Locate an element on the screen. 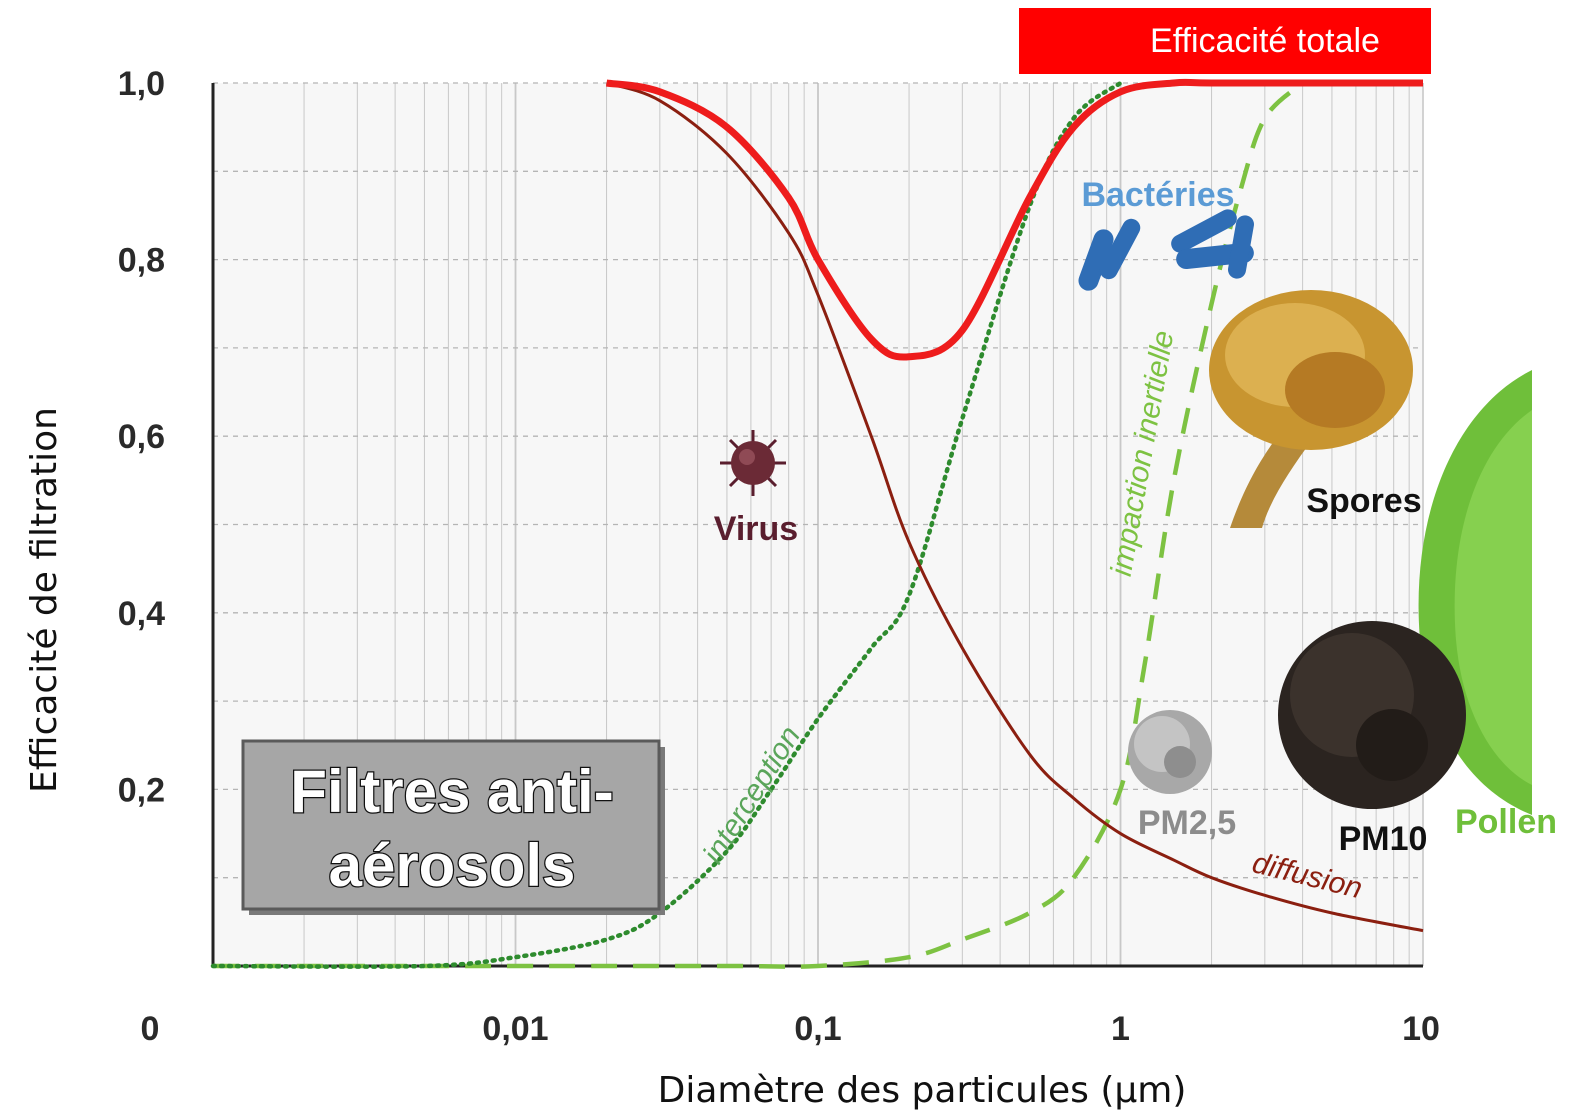  y-tick-label: 0,8 is located at coordinates (141, 261).